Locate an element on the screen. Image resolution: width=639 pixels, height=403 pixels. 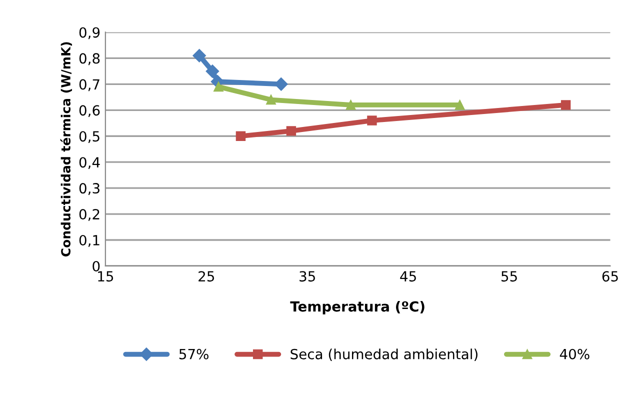
y-axis-title: Conductividad térmica (W/mK) is located at coordinates (66, 149).